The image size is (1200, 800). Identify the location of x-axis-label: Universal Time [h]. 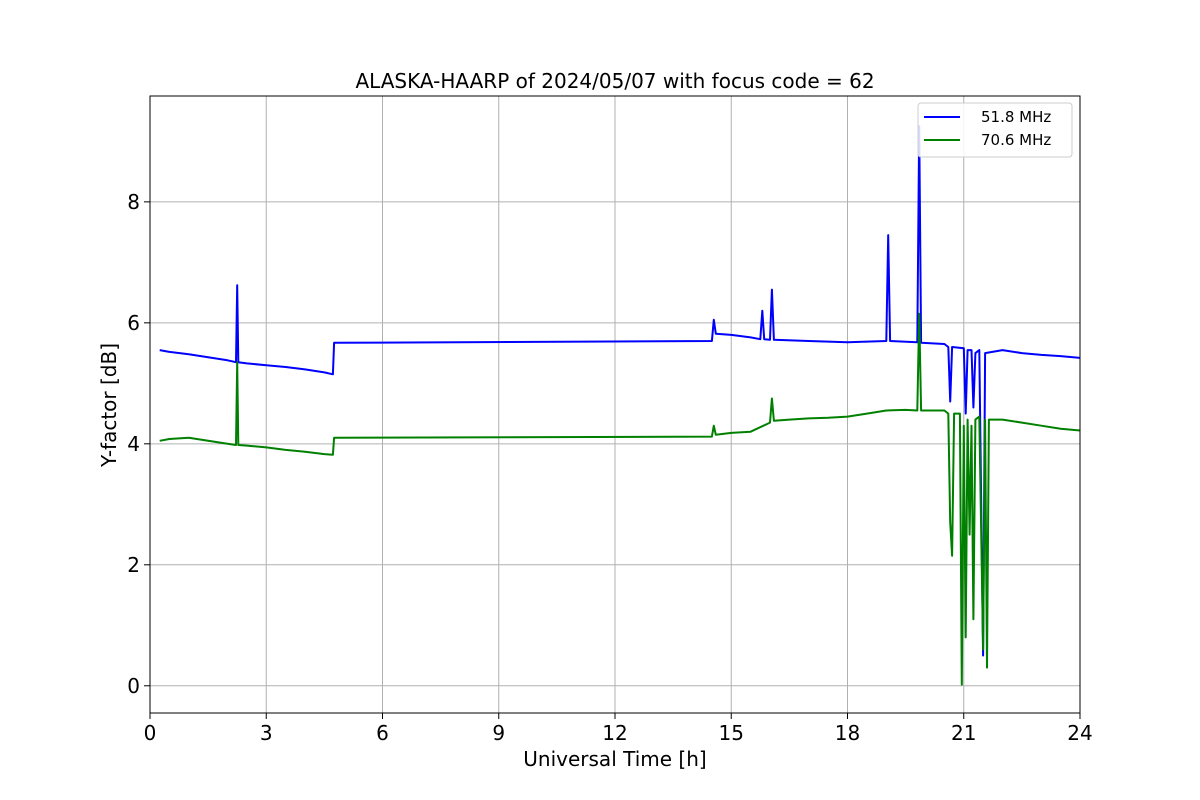
(614, 759).